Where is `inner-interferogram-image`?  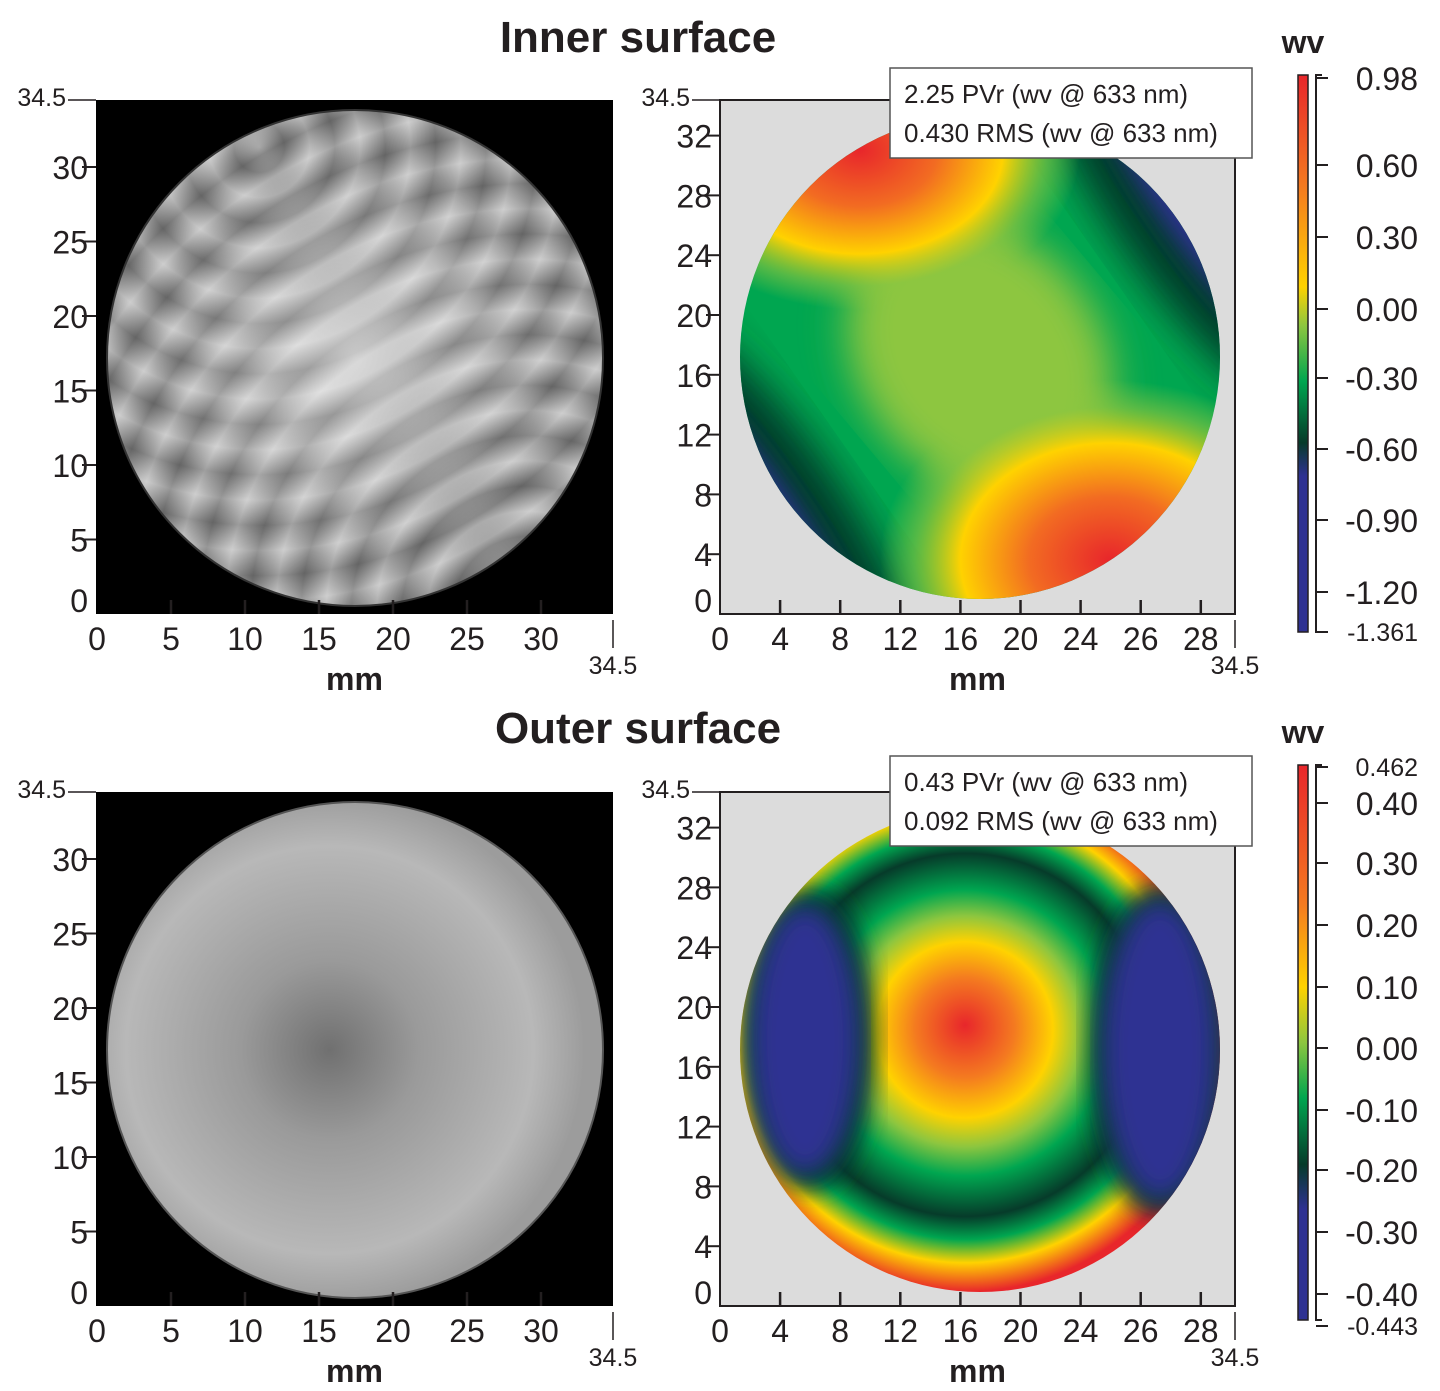
inner-interferogram-image is located at coordinates (355, 358).